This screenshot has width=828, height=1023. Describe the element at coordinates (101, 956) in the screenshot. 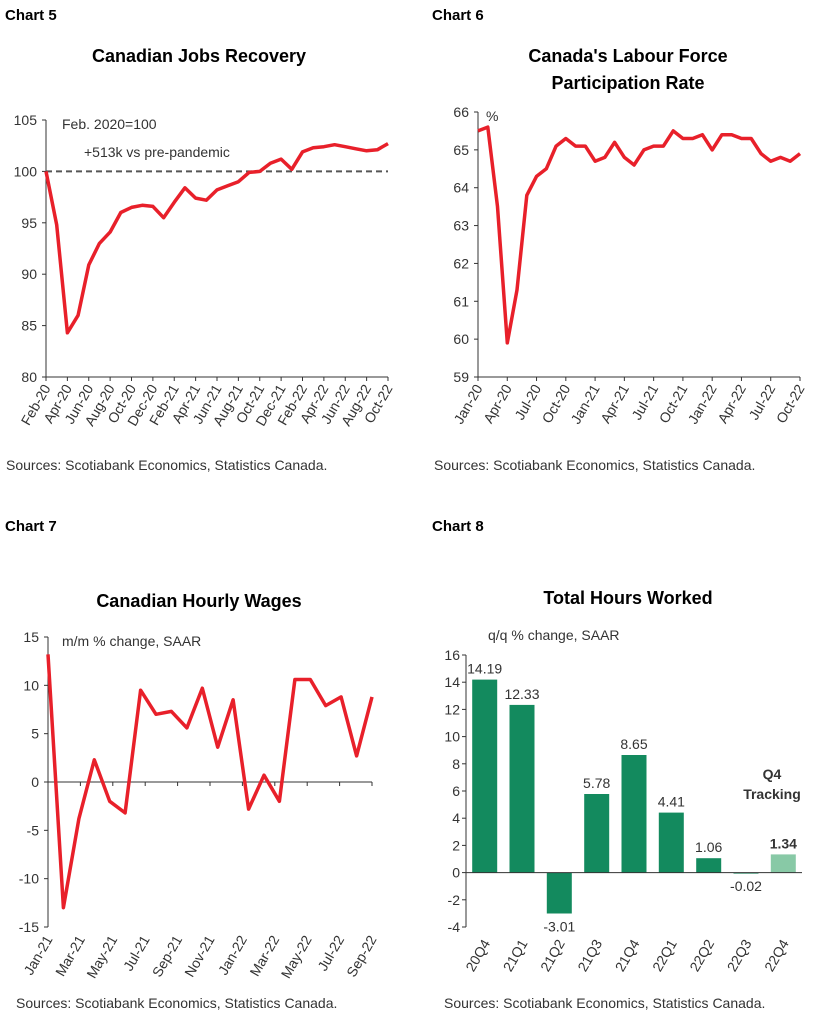

I see `x-tick-label: May-21` at that location.